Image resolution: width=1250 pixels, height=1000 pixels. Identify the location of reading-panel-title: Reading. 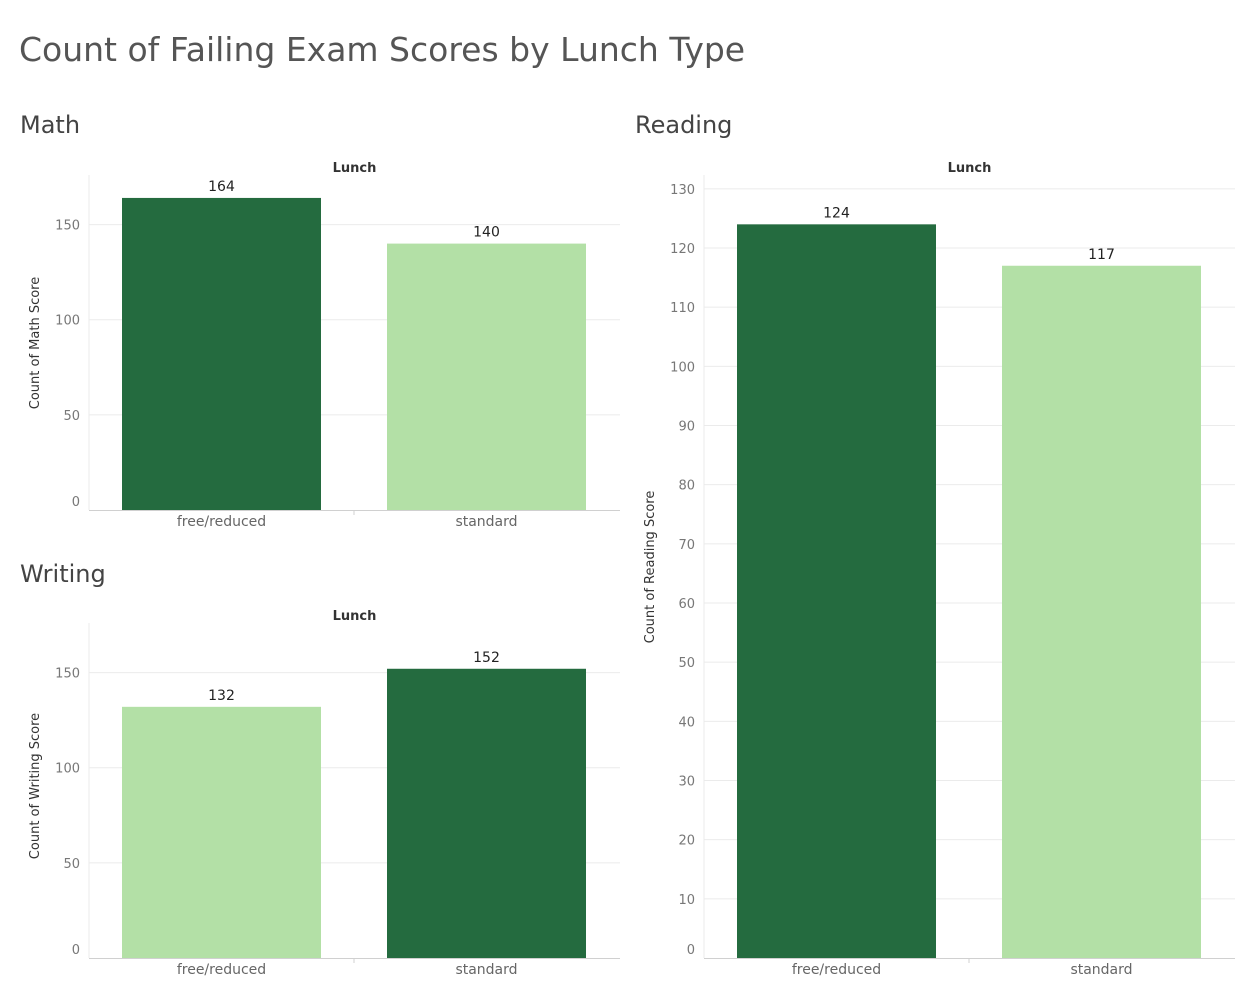
(684, 125).